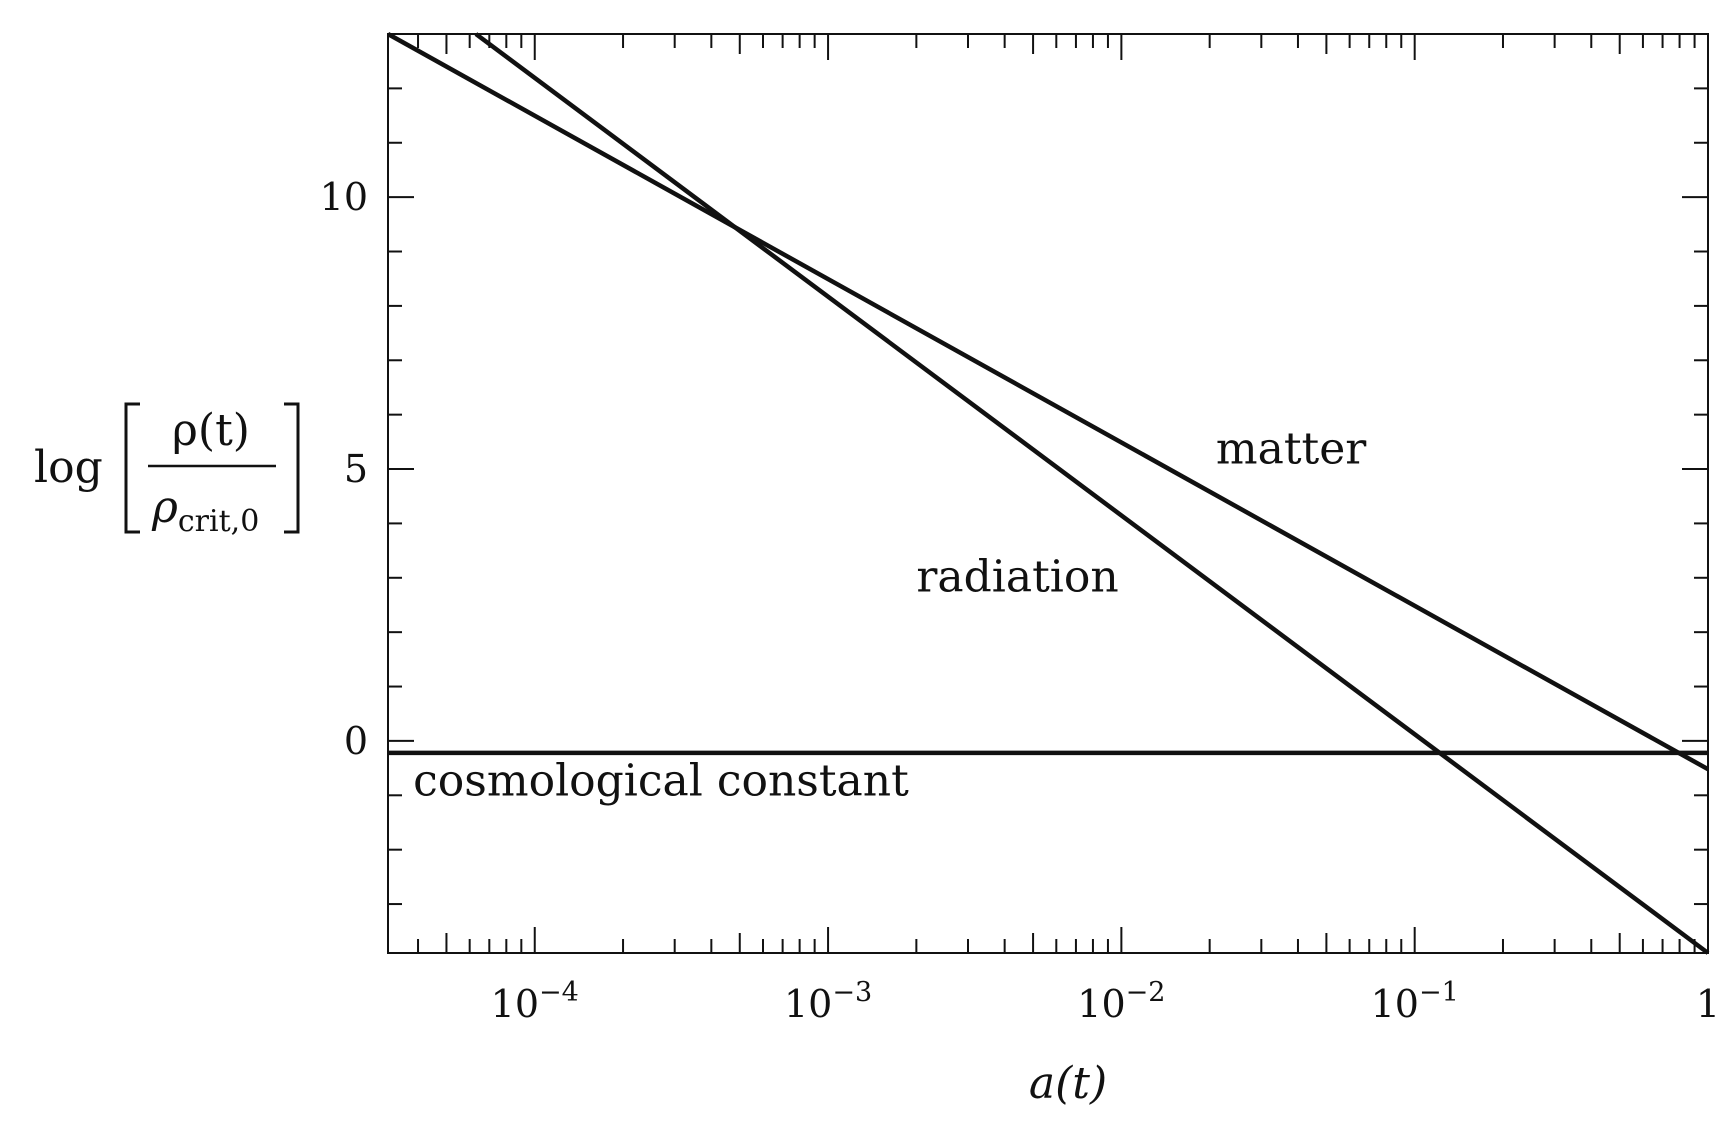 The image size is (1736, 1138). Describe the element at coordinates (218, 521) in the screenshot. I see `y-axis-denominator-subscript: crit,0` at that location.